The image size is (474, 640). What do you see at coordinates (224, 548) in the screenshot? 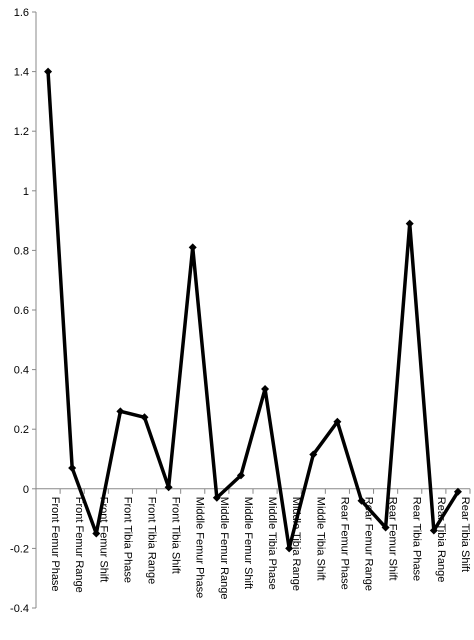
I see `x-category-label: Middle Femur Range` at bounding box center [224, 548].